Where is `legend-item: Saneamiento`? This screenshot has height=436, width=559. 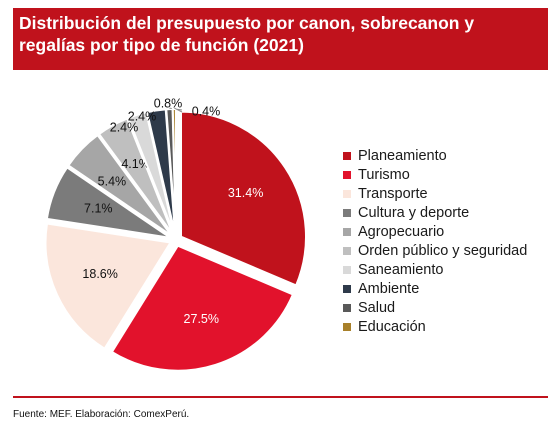
legend-item: Saneamiento is located at coordinates (435, 269).